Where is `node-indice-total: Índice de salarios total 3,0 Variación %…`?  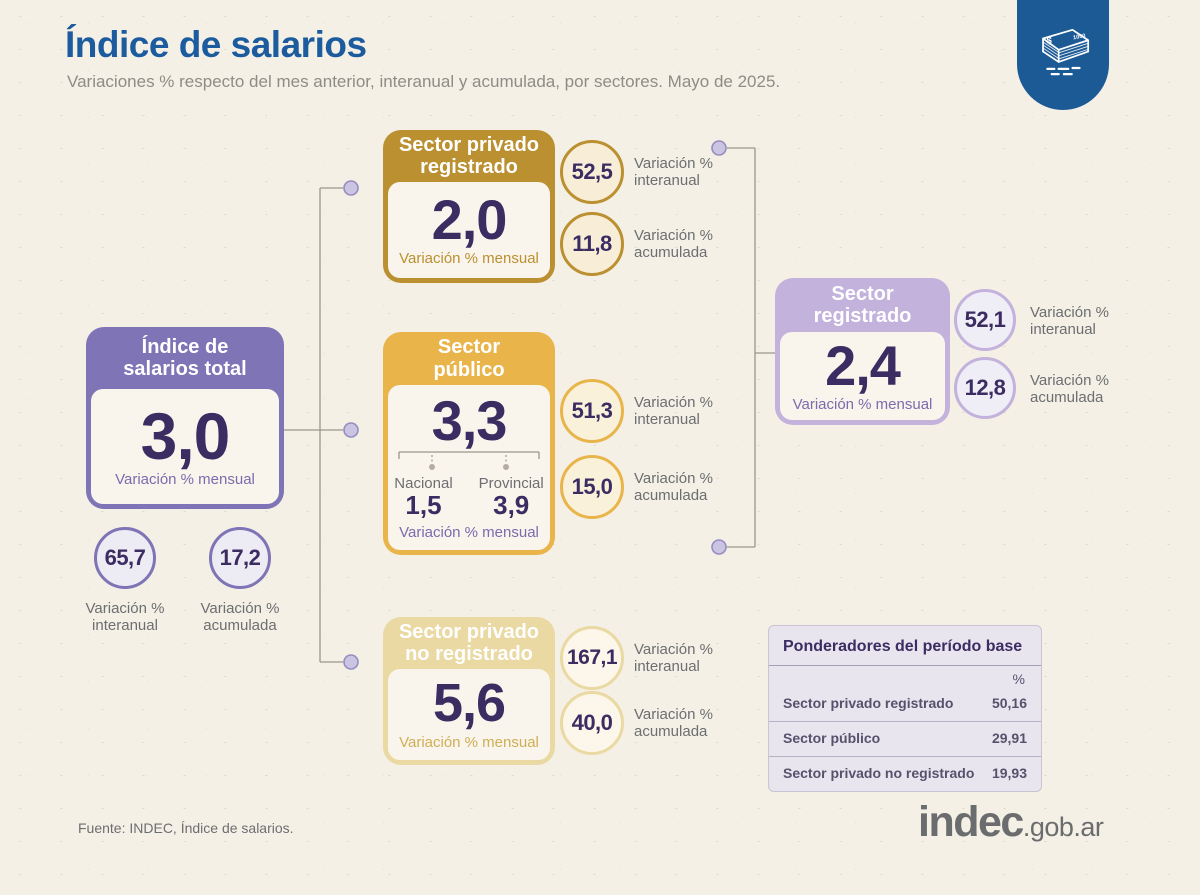
node-indice-total: Índice de salarios total 3,0 Variación %… is located at coordinates (185, 418).